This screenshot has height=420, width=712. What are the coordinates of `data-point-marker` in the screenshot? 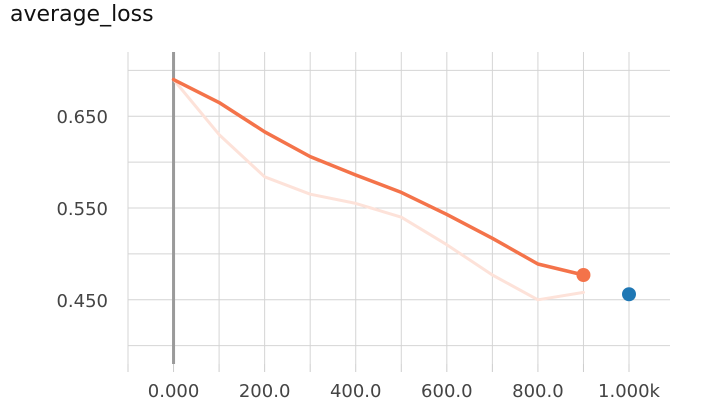 It's located at (629, 294).